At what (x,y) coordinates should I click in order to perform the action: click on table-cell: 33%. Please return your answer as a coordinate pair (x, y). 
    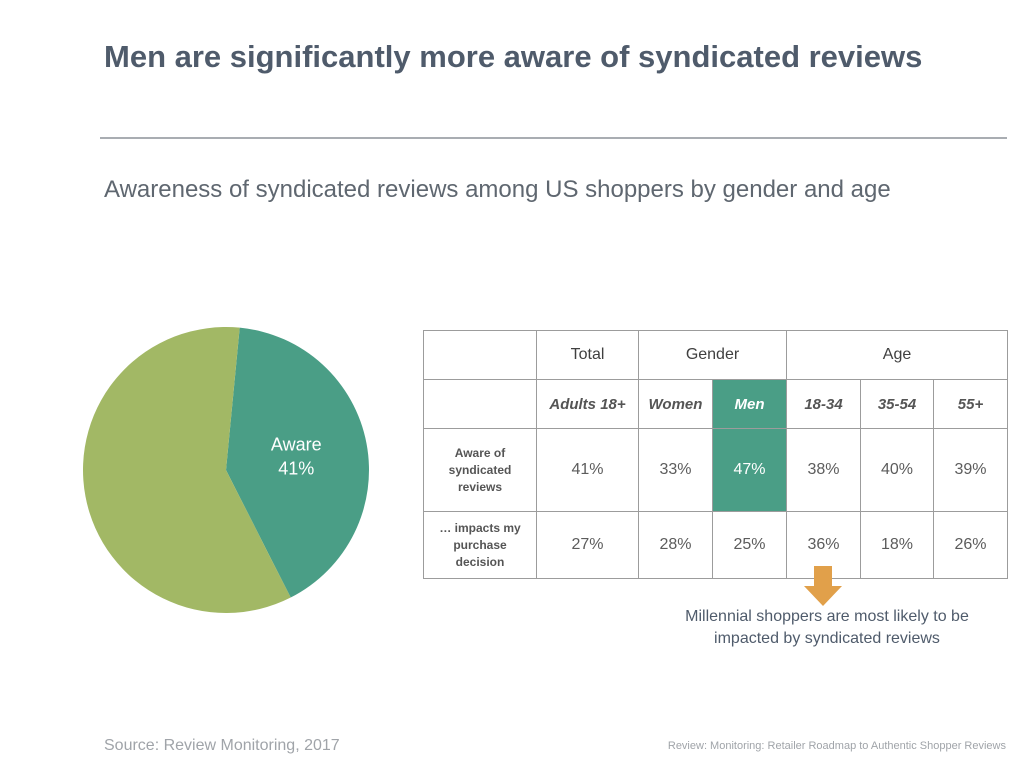
    Looking at the image, I should click on (675, 470).